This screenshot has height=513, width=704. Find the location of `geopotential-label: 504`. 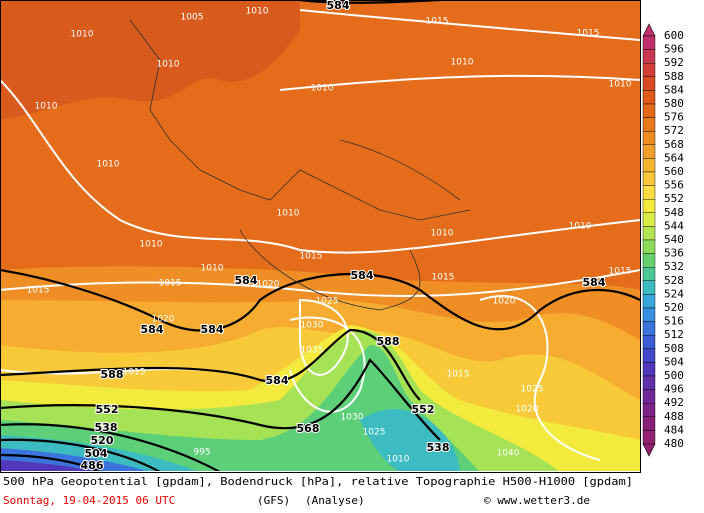

geopotential-label: 504 is located at coordinates (96, 453).